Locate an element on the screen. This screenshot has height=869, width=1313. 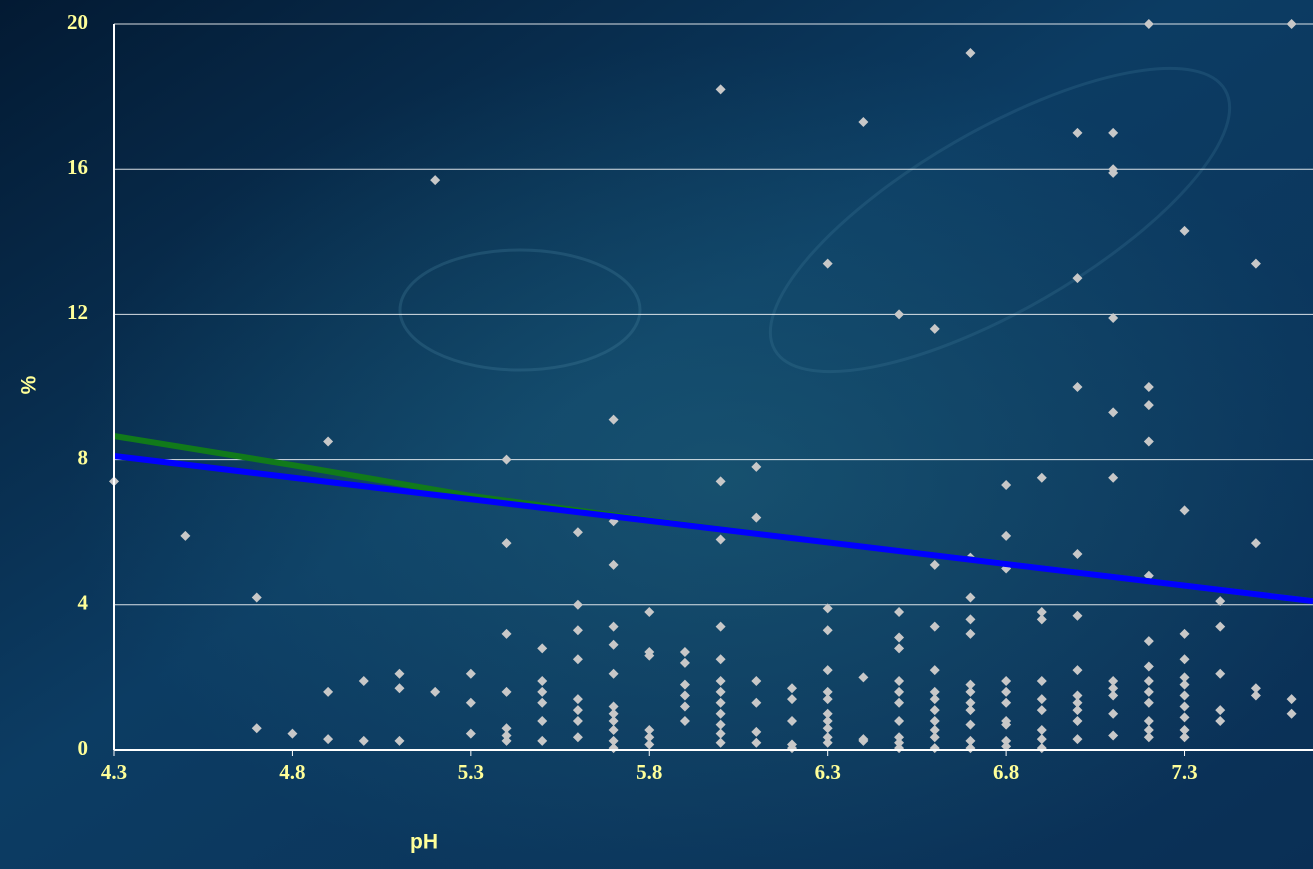
y-tick-label: 12 is located at coordinates (77, 312).